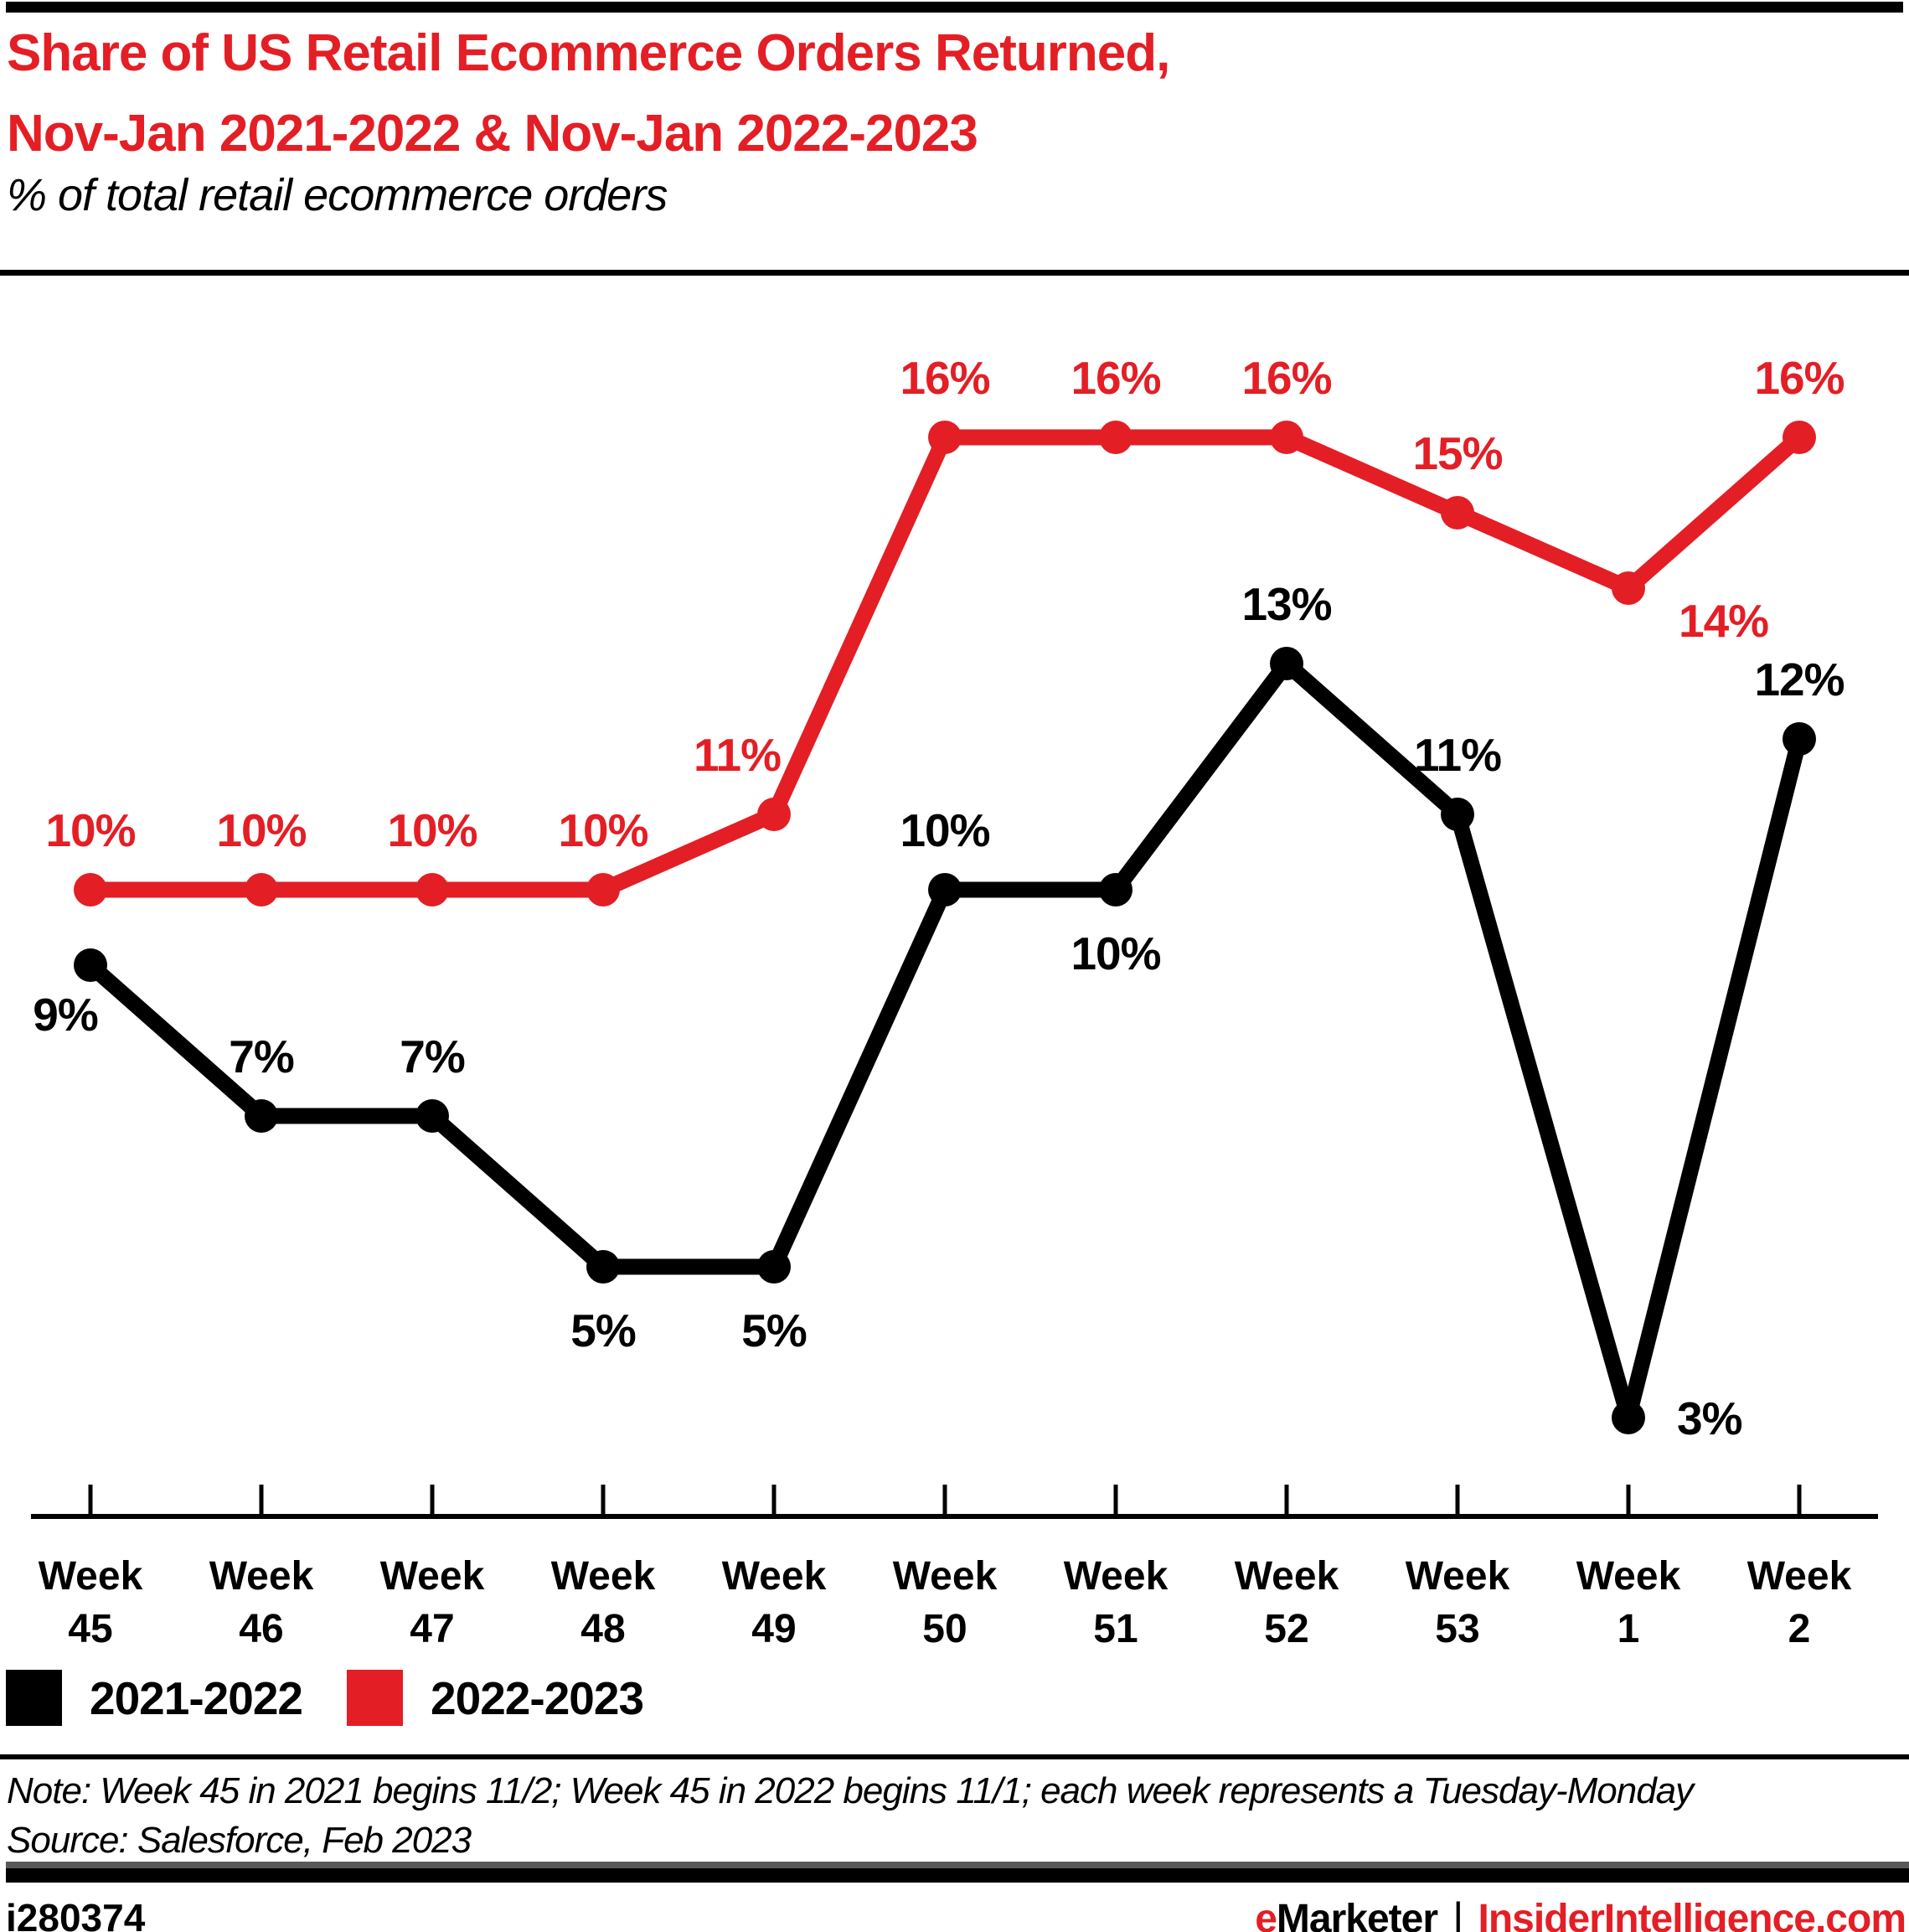 The width and height of the screenshot is (1909, 1932). I want to click on chart-legend: 2021-2022 2022-2023, so click(347, 1698).